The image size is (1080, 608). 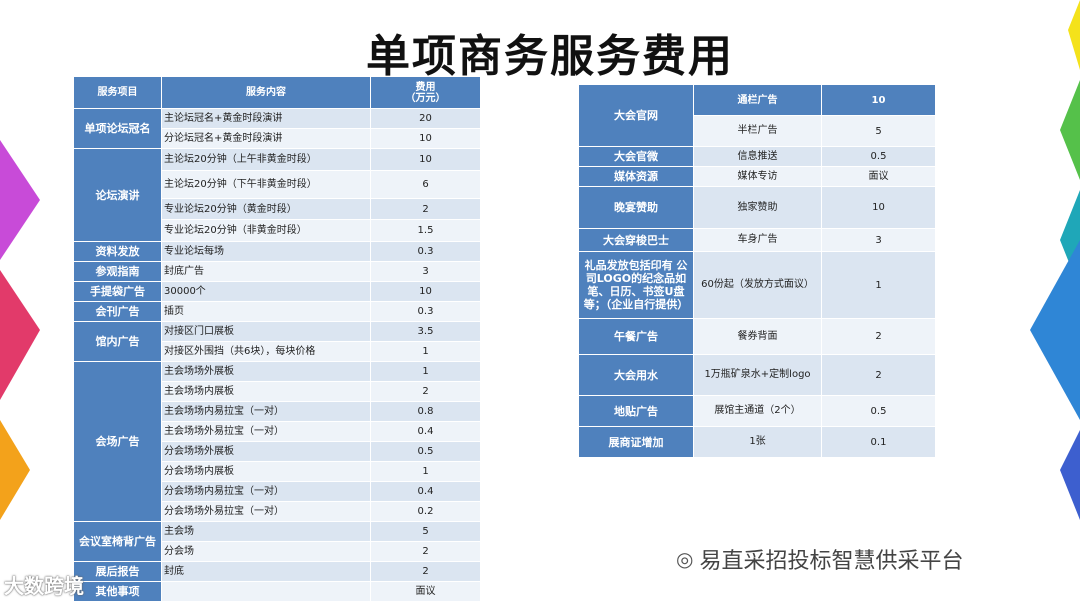 What do you see at coordinates (757, 375) in the screenshot?
I see `table-row: 大会用水 1万瓶矿泉水+定制logo 2` at bounding box center [757, 375].